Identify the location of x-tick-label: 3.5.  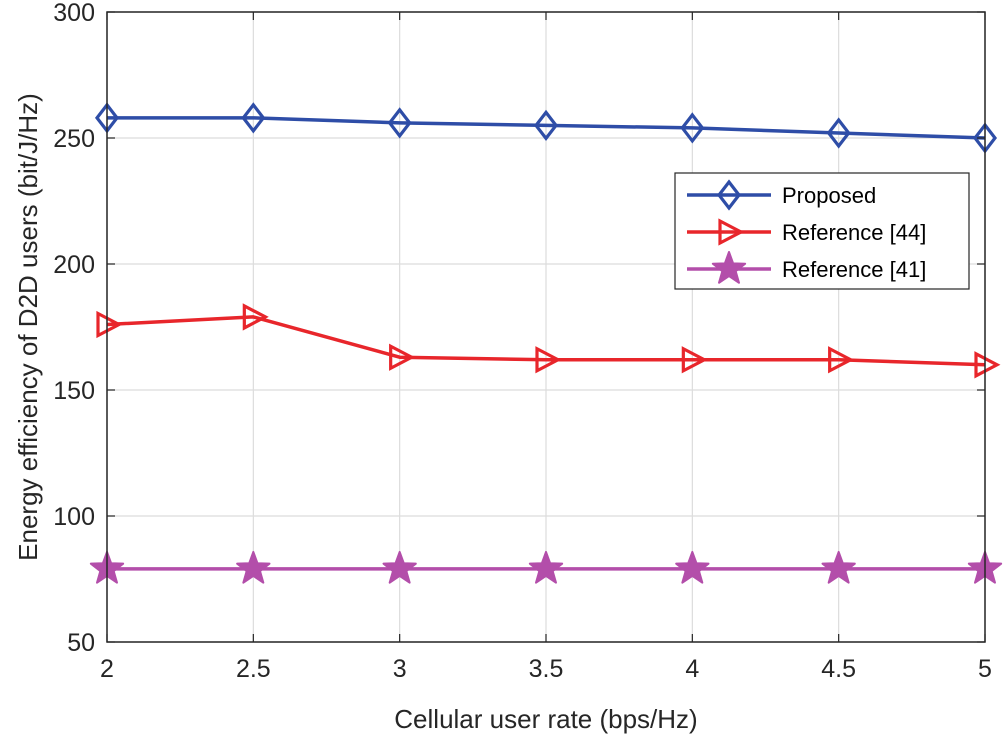
(546, 669).